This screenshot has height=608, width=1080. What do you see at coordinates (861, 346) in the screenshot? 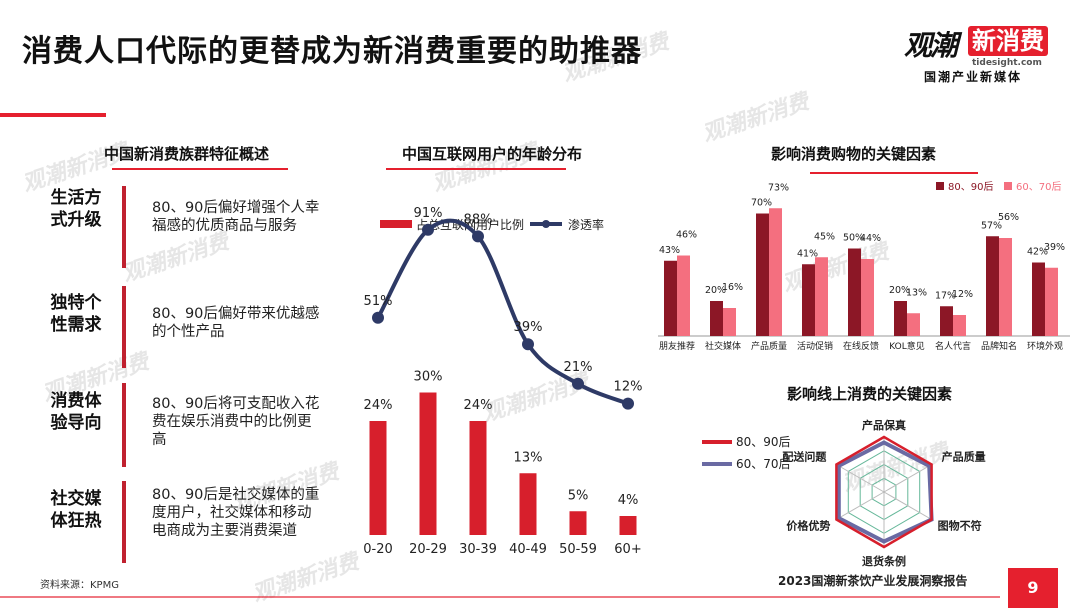
I see `x-tick-label: 在线反馈` at bounding box center [861, 346].